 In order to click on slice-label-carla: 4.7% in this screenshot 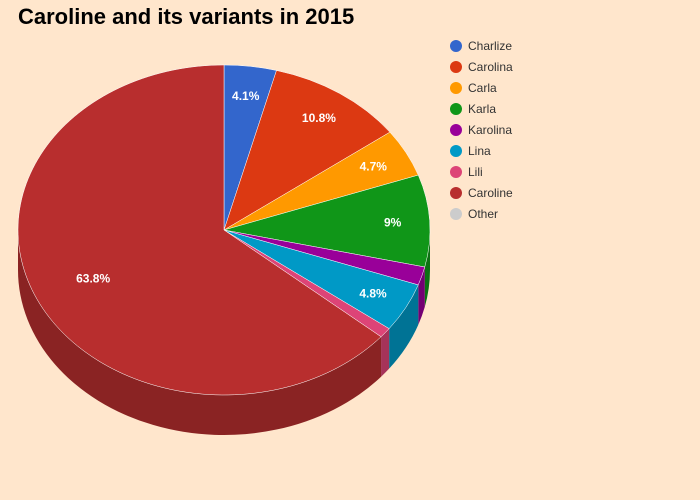, I will do `click(374, 167)`.